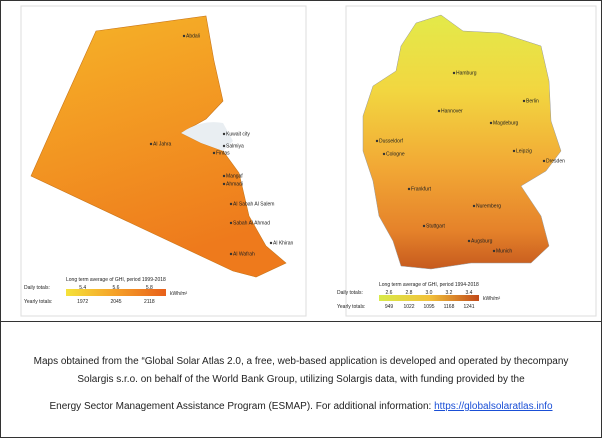  What do you see at coordinates (116, 288) in the screenshot?
I see `legend-daily: 5.6` at bounding box center [116, 288].